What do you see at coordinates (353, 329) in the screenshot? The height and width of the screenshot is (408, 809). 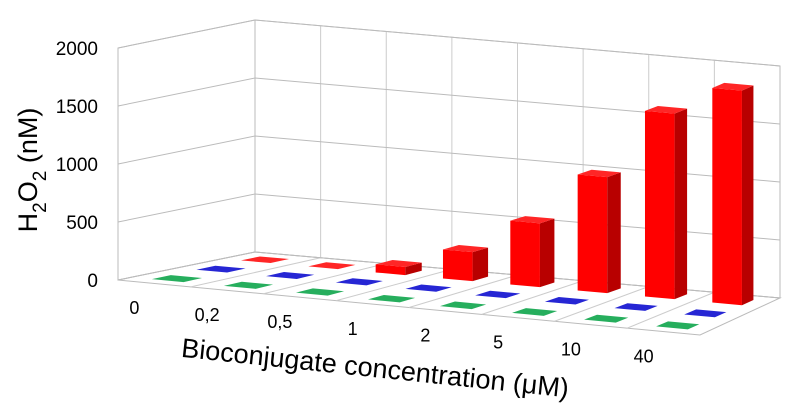 I see `x-tick-label: 1` at bounding box center [353, 329].